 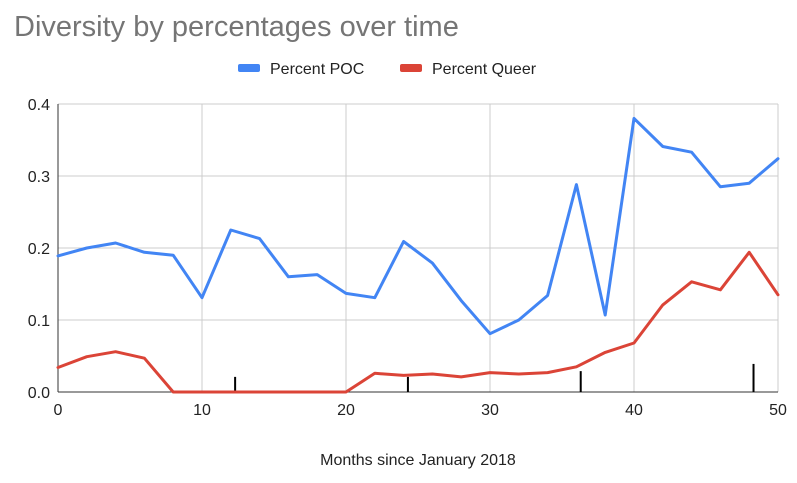 What do you see at coordinates (634, 410) in the screenshot?
I see `x-tick-label: 40` at bounding box center [634, 410].